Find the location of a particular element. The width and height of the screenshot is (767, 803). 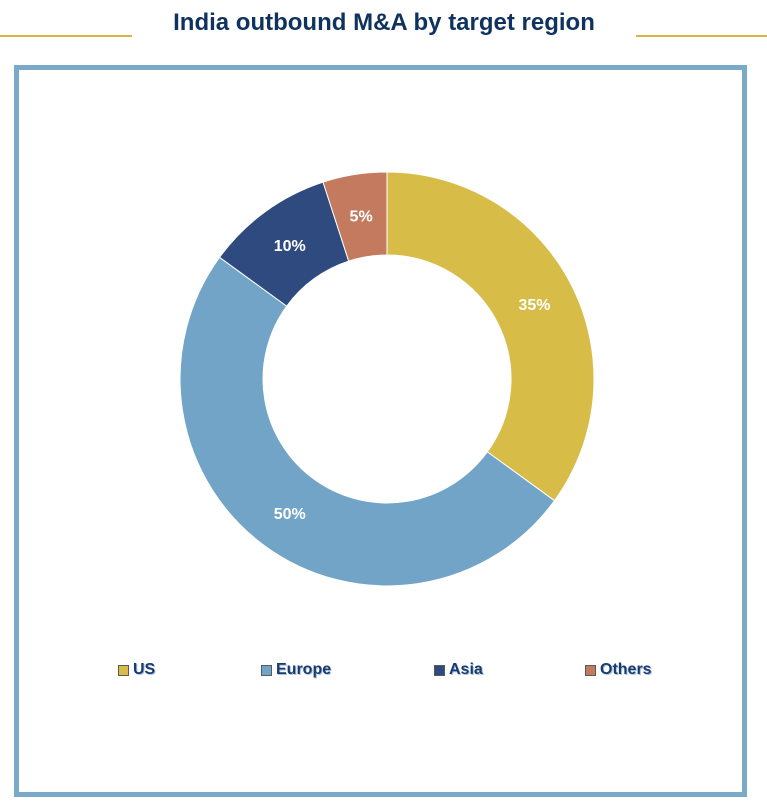

slice-us is located at coordinates (490, 336).